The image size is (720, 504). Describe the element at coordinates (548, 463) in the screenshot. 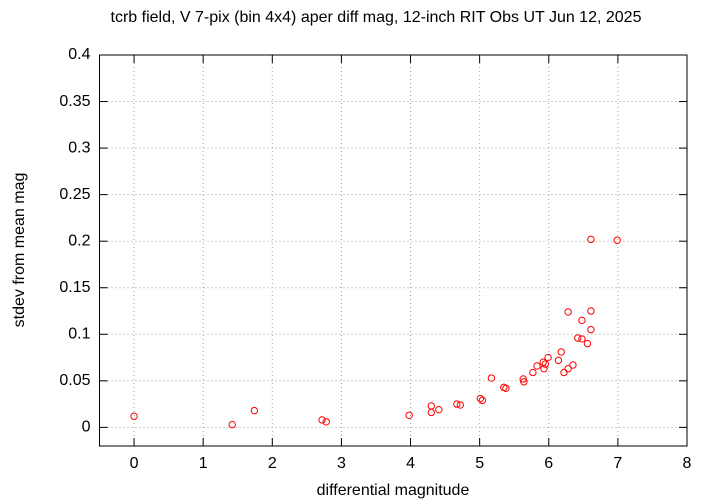

I see `x-tick-label: 6` at that location.